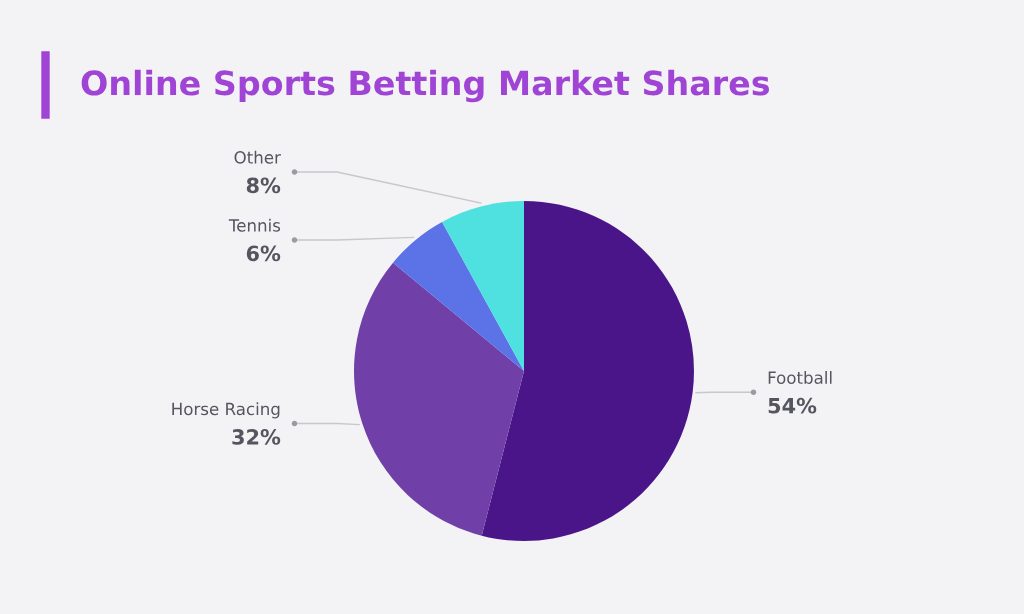 This screenshot has width=1024, height=614. What do you see at coordinates (792, 405) in the screenshot?
I see `data-label: 54%` at bounding box center [792, 405].